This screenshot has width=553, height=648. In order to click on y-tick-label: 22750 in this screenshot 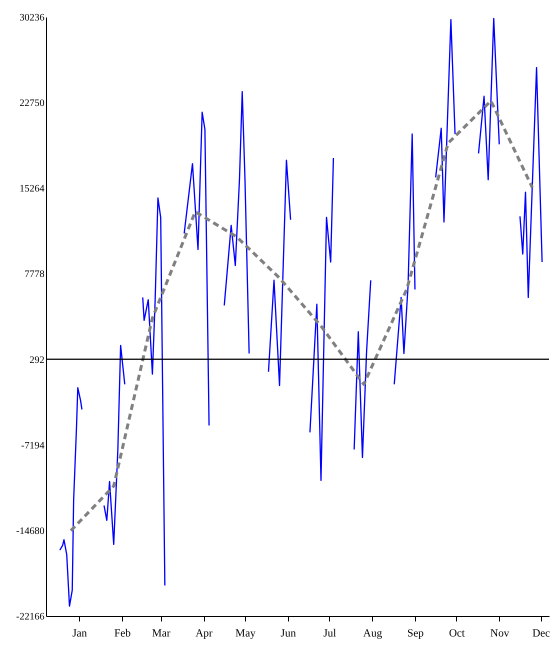, I will do `click(32, 104)`.